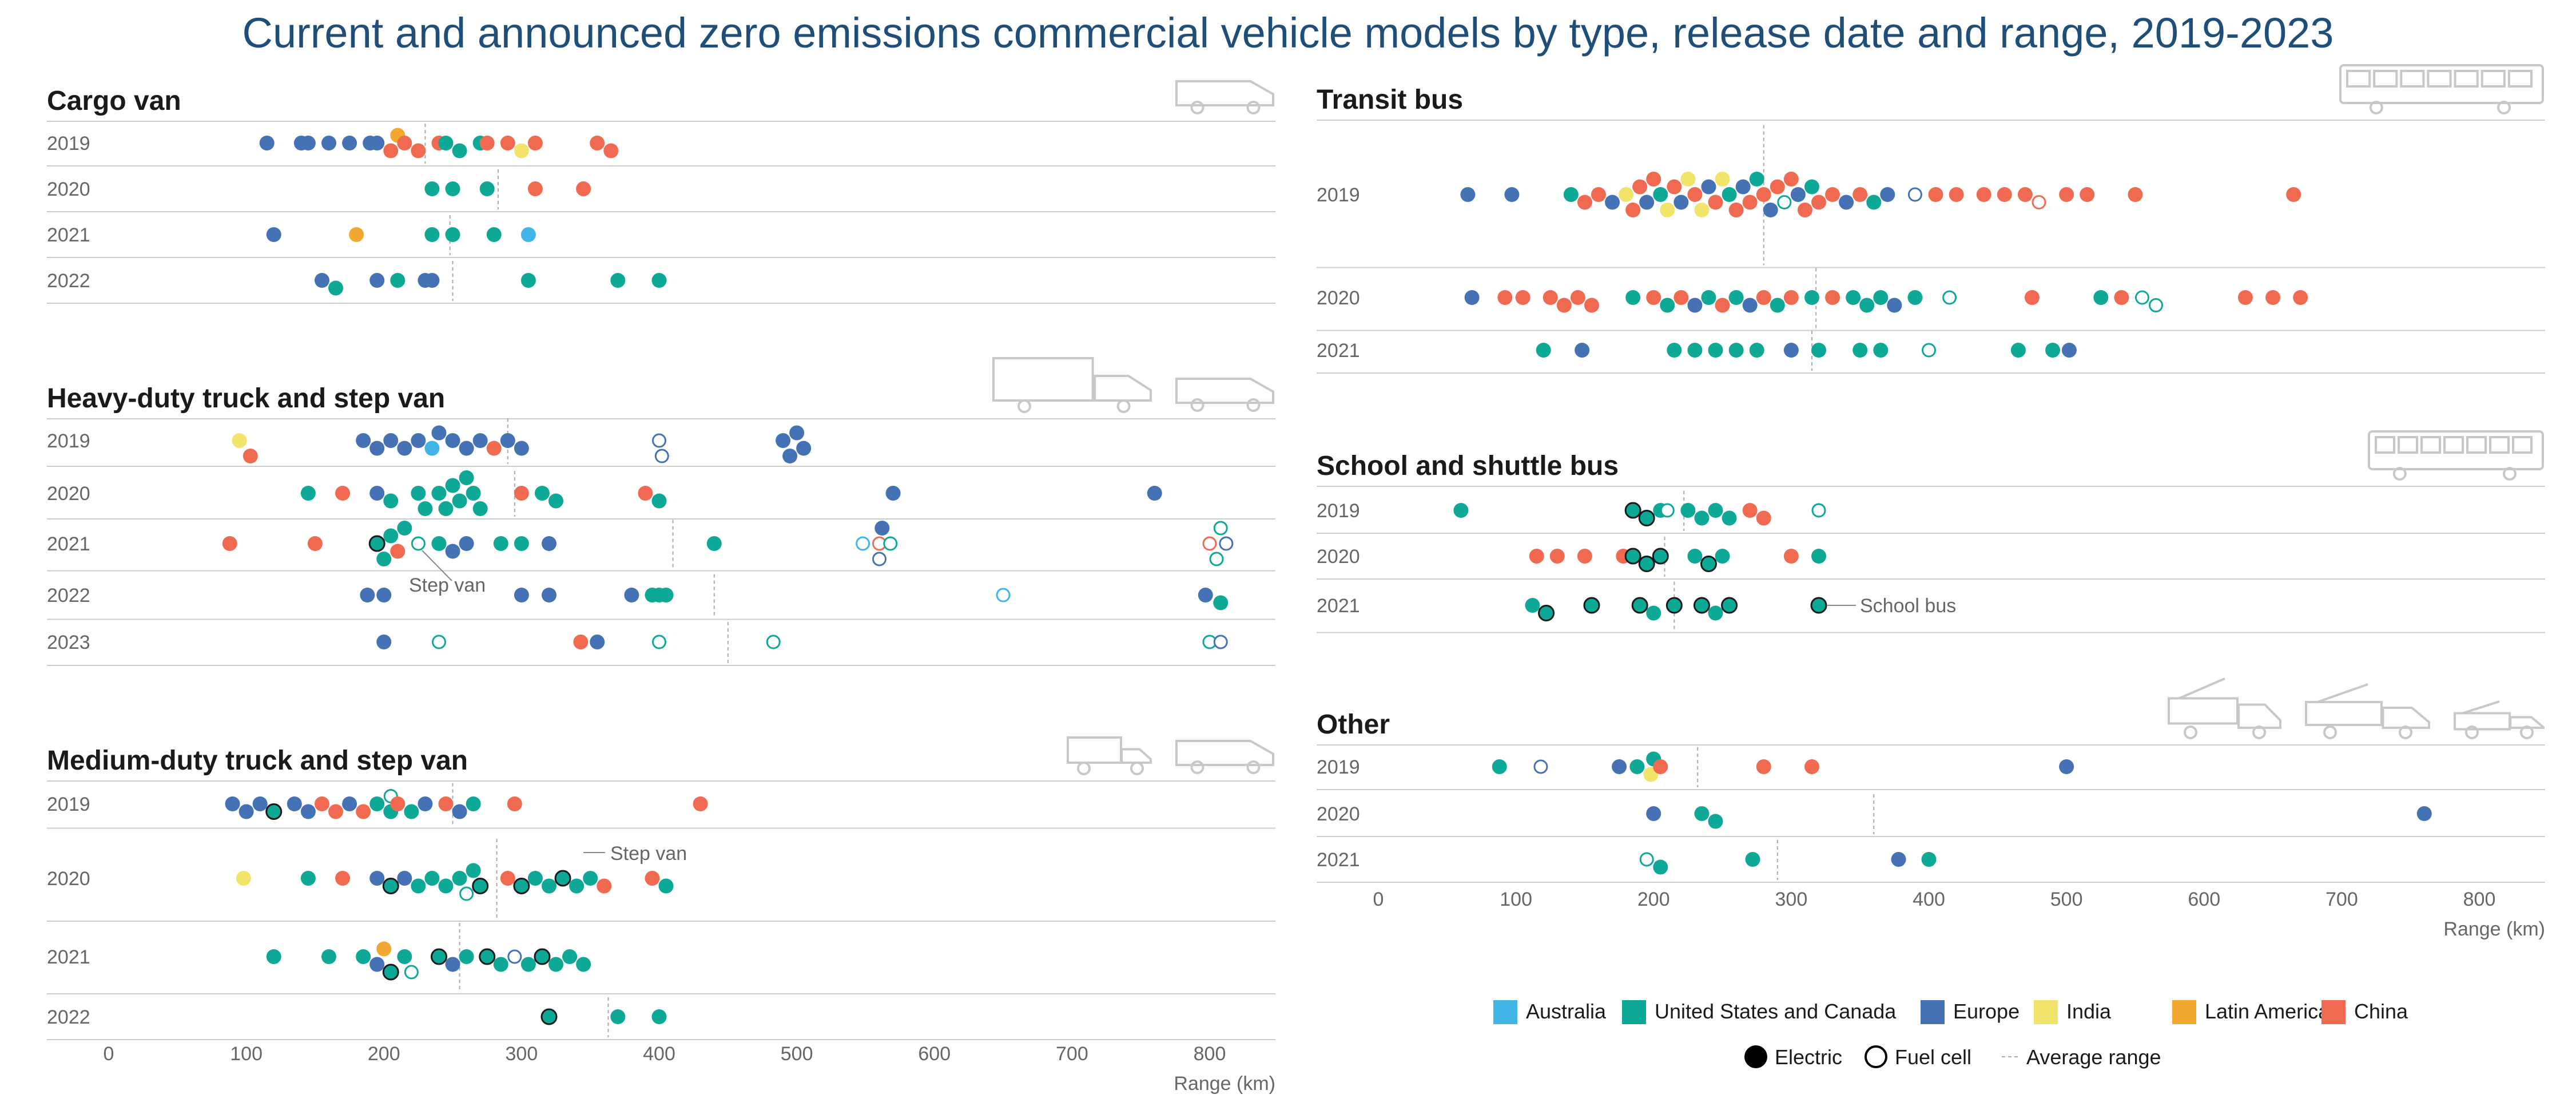  Describe the element at coordinates (2202, 688) in the screenshot. I see `crane-truck-icon-boom` at that location.